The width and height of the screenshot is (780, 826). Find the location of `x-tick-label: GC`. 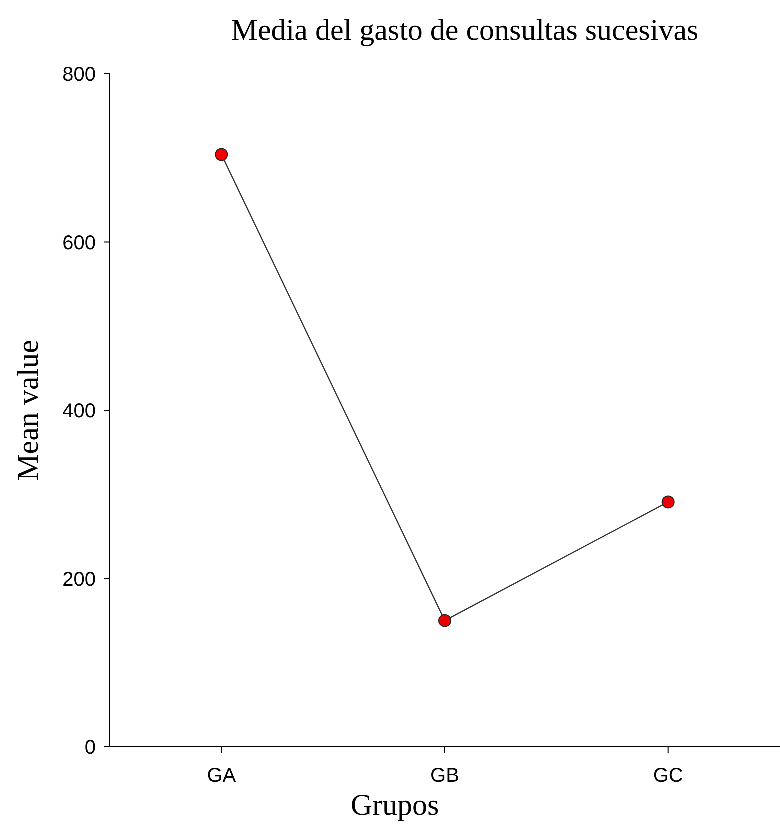

x-tick-label: GC is located at coordinates (668, 776).